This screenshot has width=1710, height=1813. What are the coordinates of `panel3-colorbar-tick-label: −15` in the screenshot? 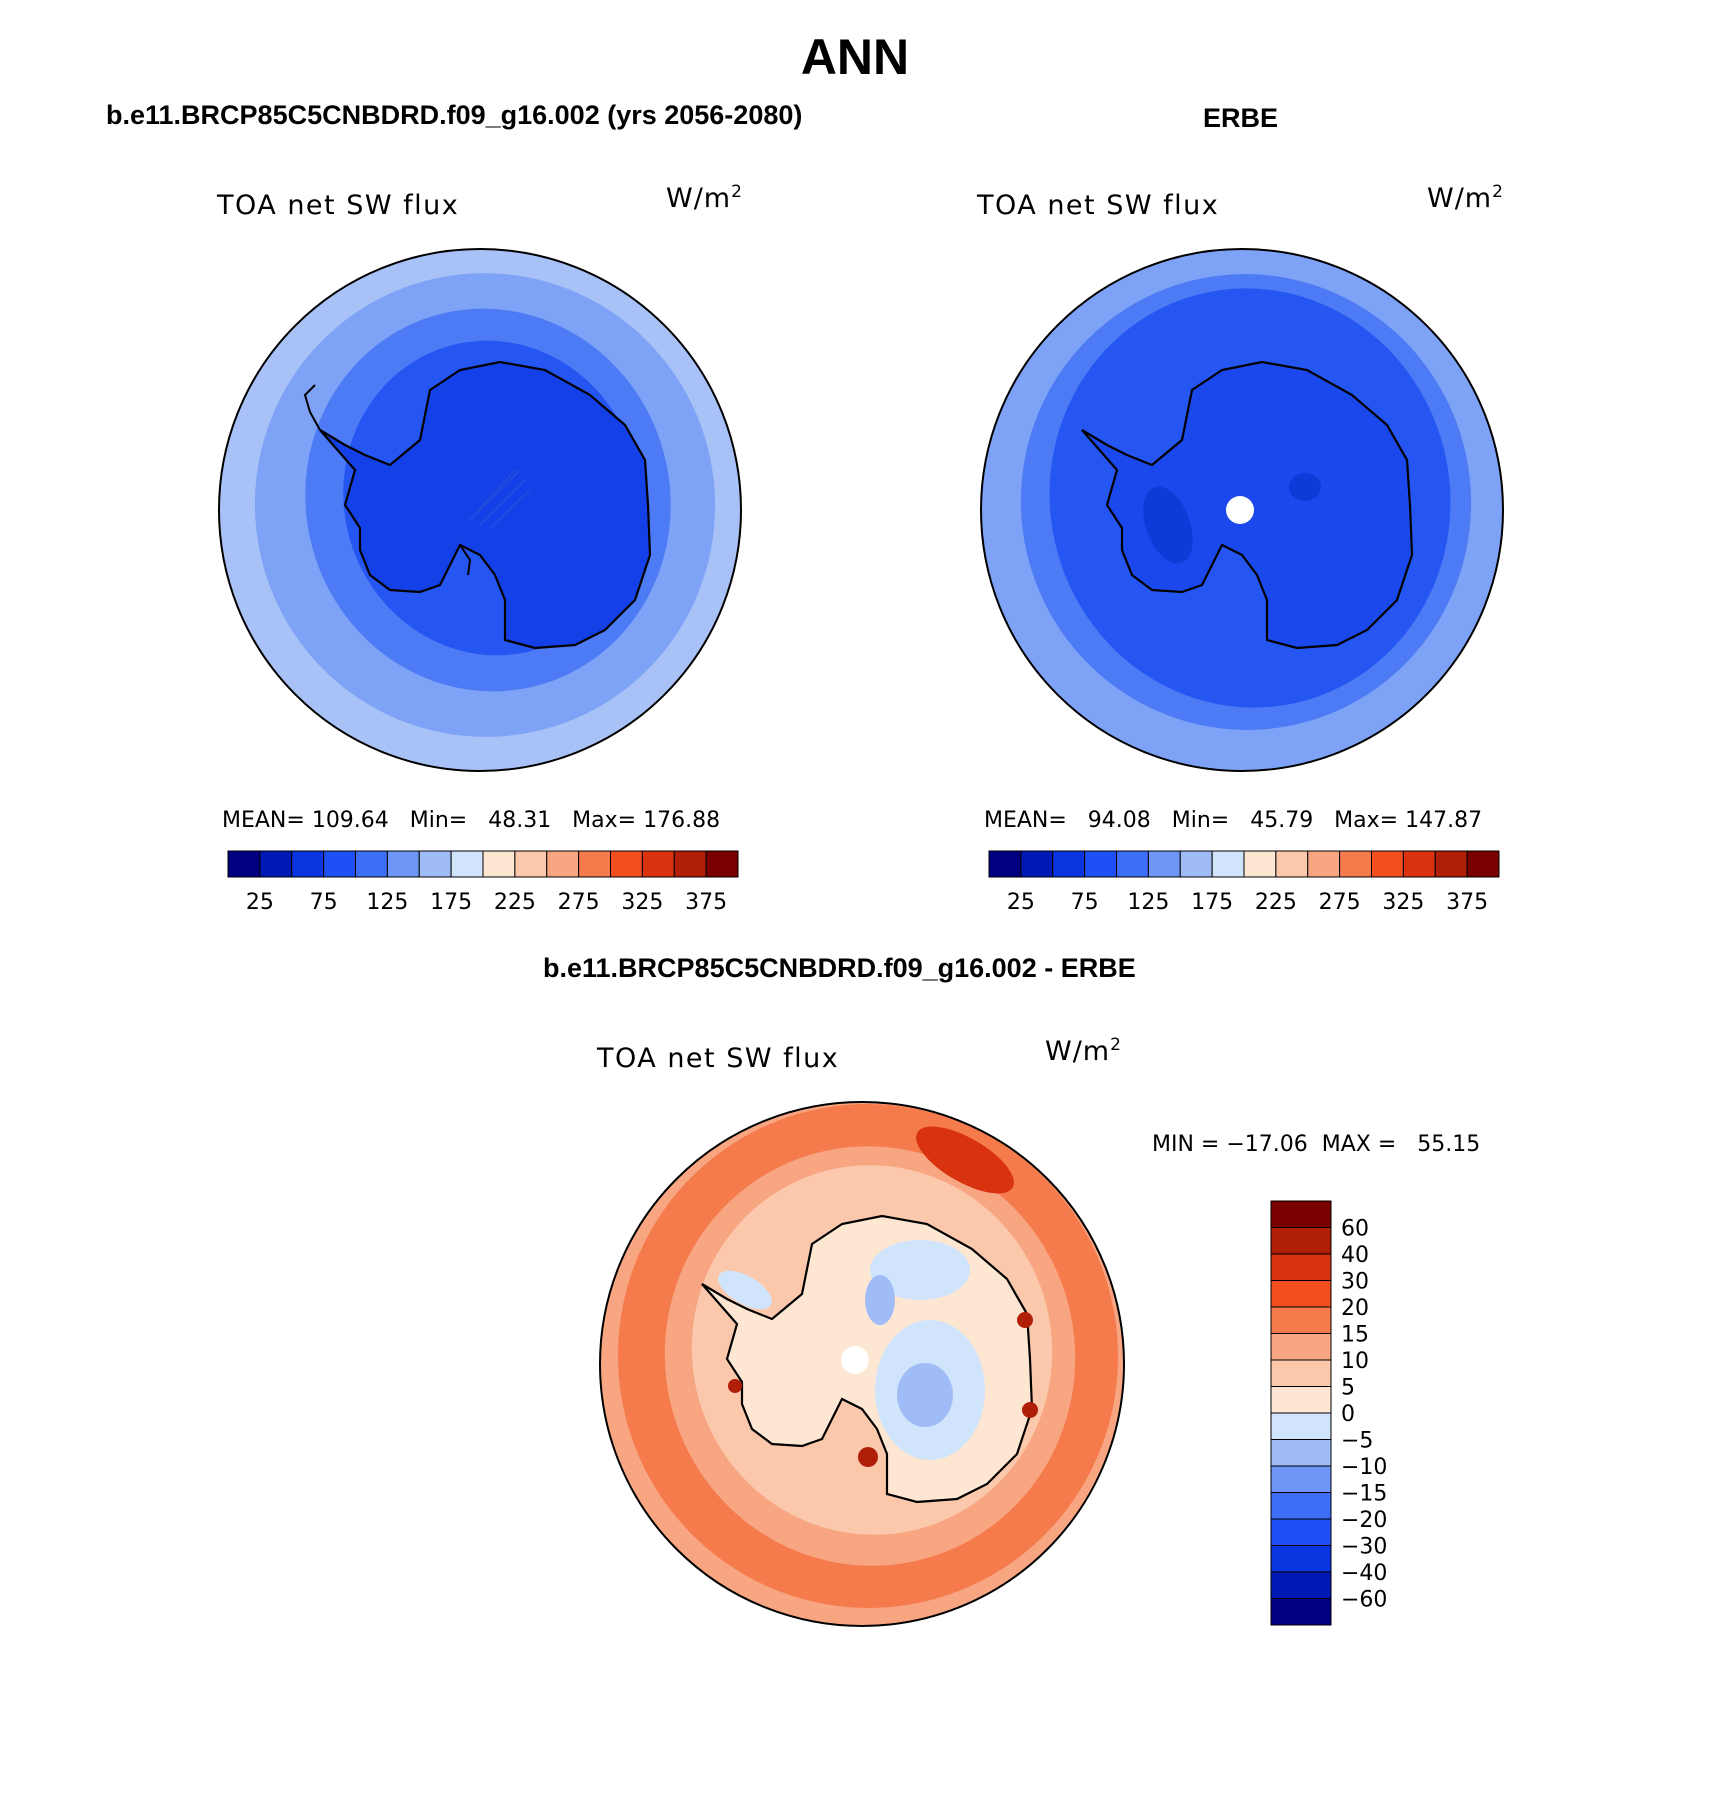 It's located at (1364, 1494).